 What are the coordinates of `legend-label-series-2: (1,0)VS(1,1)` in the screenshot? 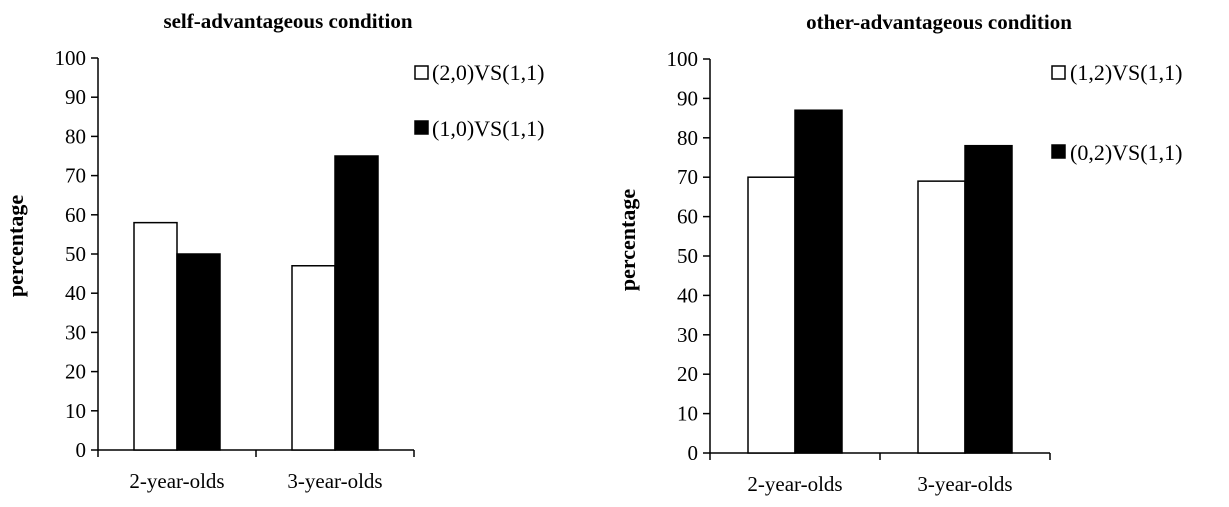 It's located at (488, 128).